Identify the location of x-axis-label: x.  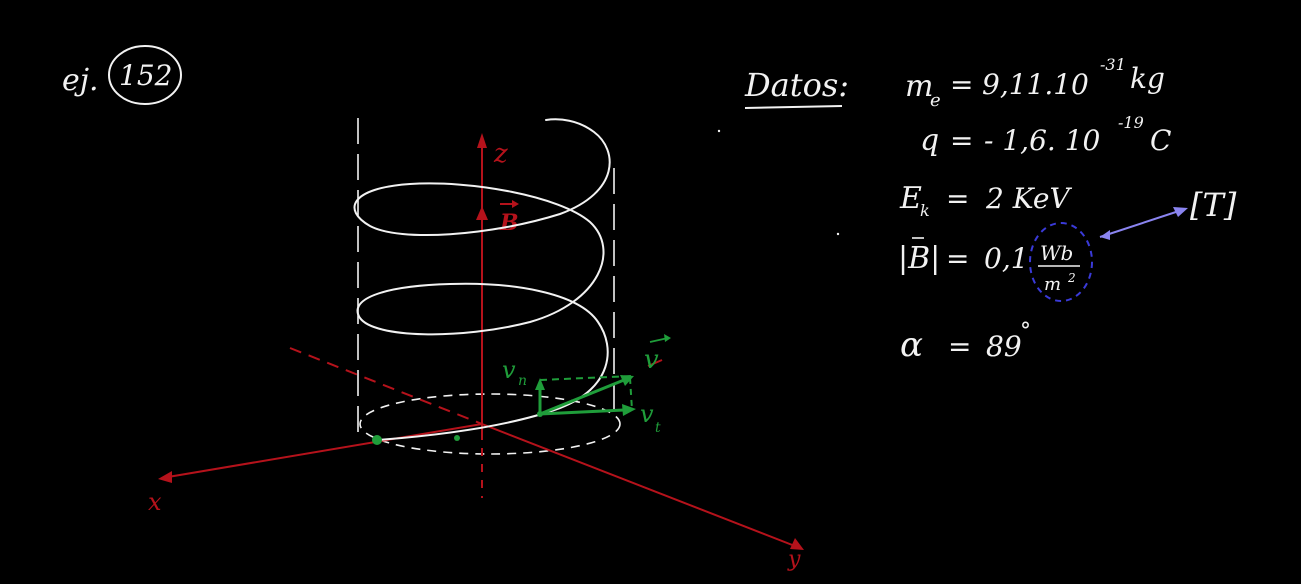
(155, 502).